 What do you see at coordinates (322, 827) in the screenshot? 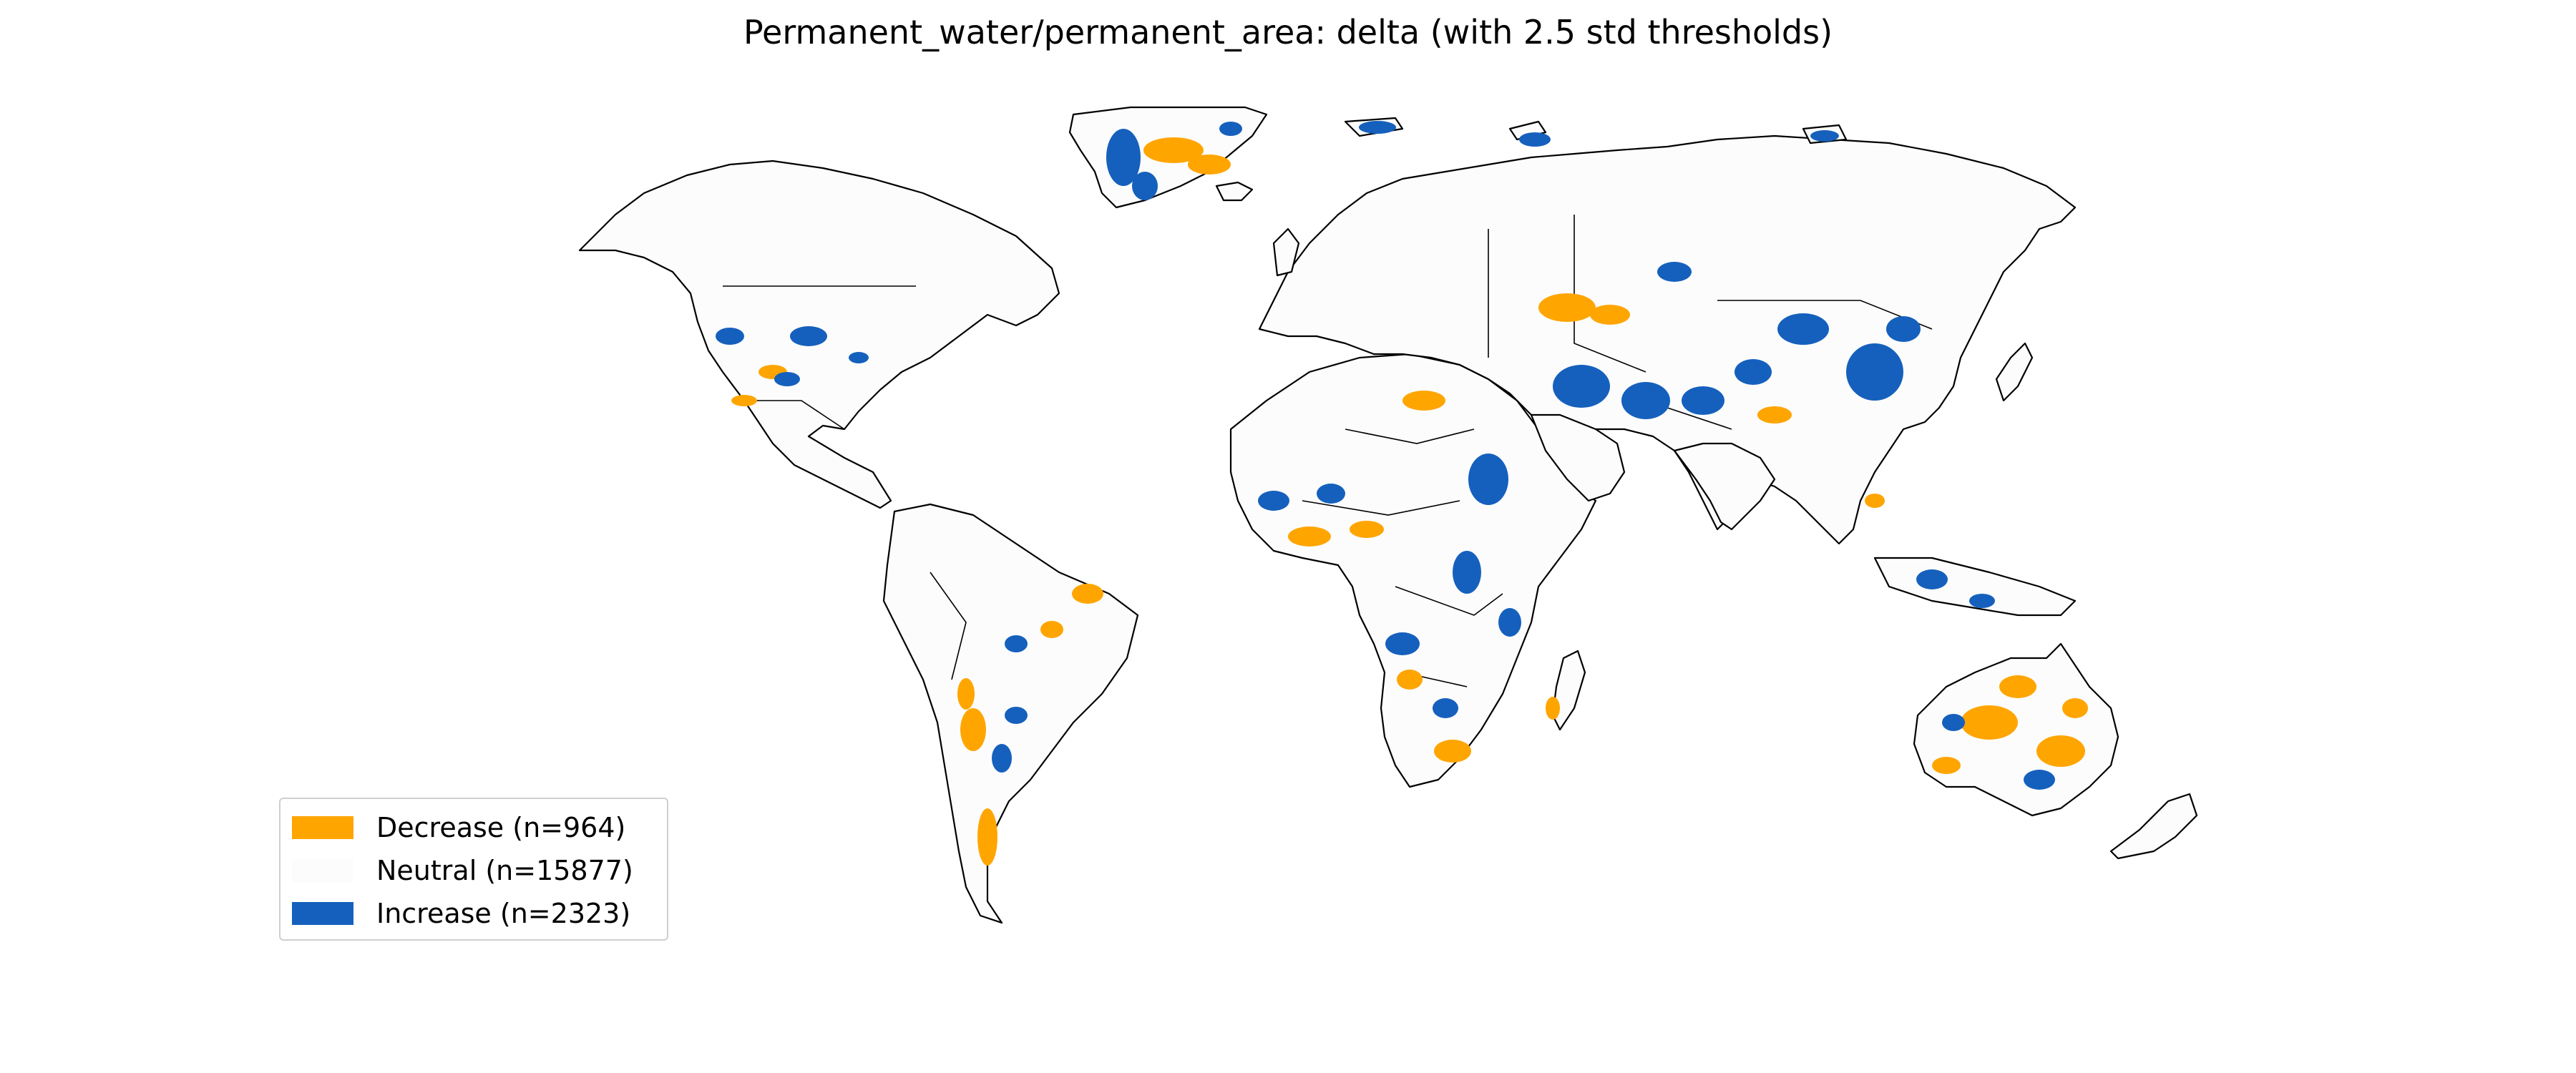
I see `legend-swatch-decrease` at bounding box center [322, 827].